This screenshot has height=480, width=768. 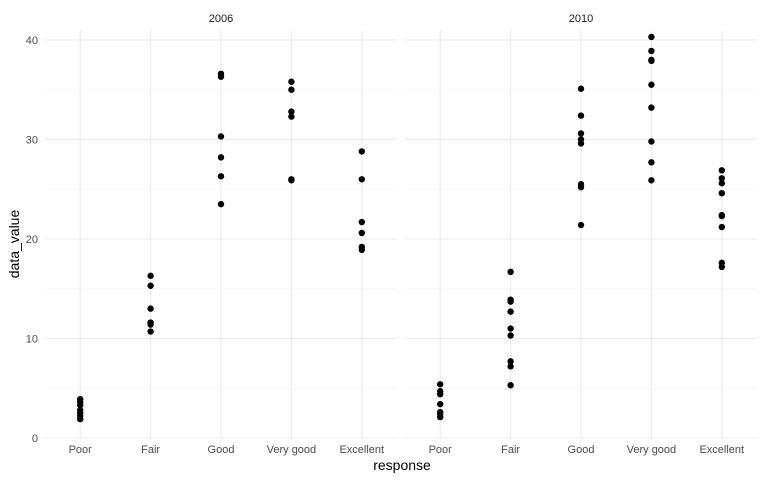 I want to click on y-tick-label: 40, so click(x=32, y=41).